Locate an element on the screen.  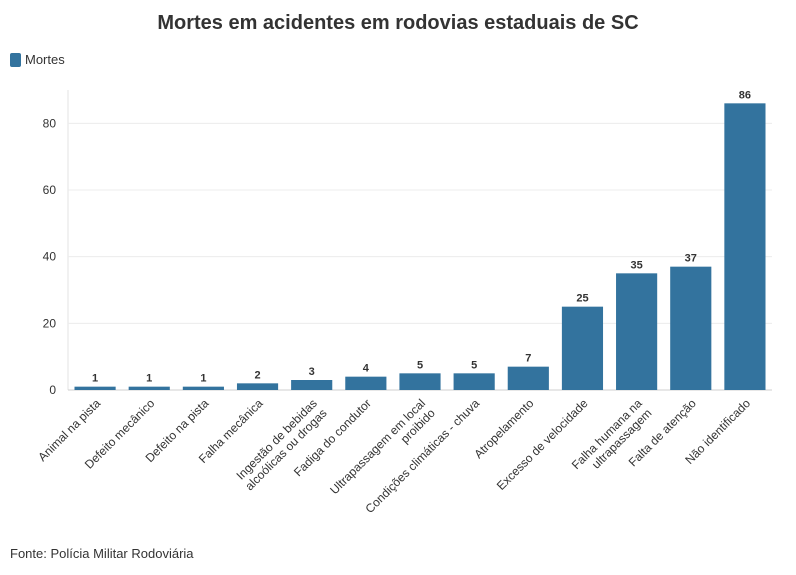
x-tick-label: Excesso de velocidade is located at coordinates (542, 444).